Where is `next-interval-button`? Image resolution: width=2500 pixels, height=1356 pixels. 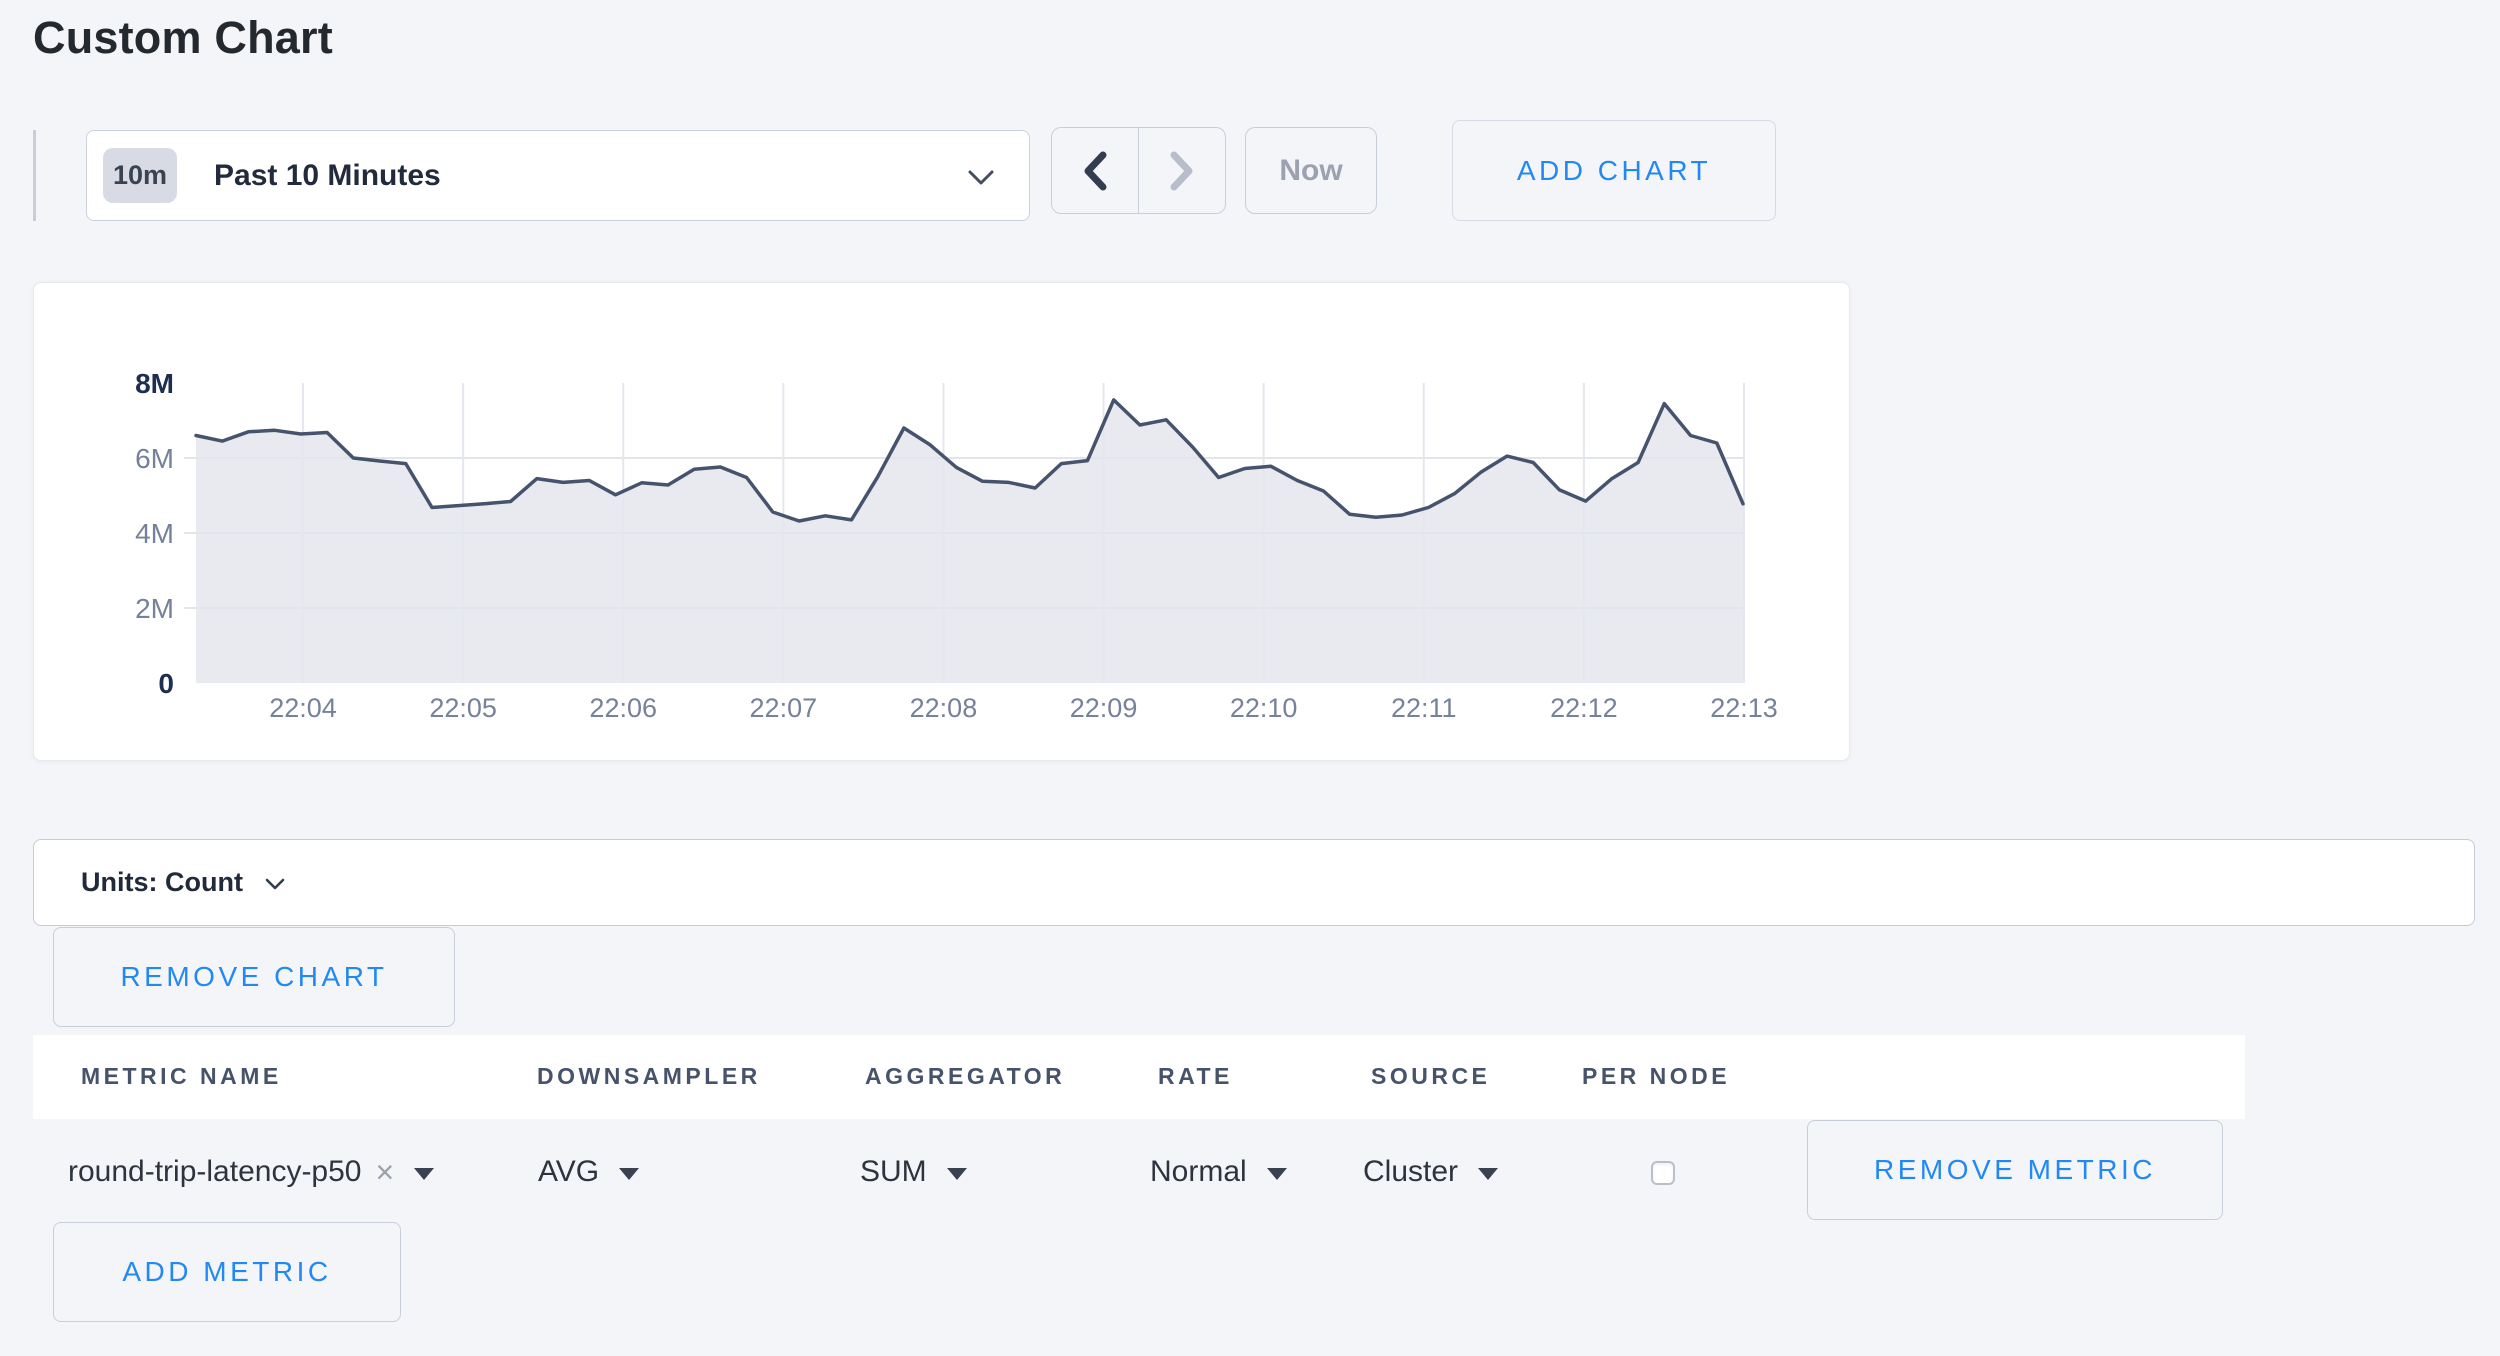 next-interval-button is located at coordinates (1181, 170).